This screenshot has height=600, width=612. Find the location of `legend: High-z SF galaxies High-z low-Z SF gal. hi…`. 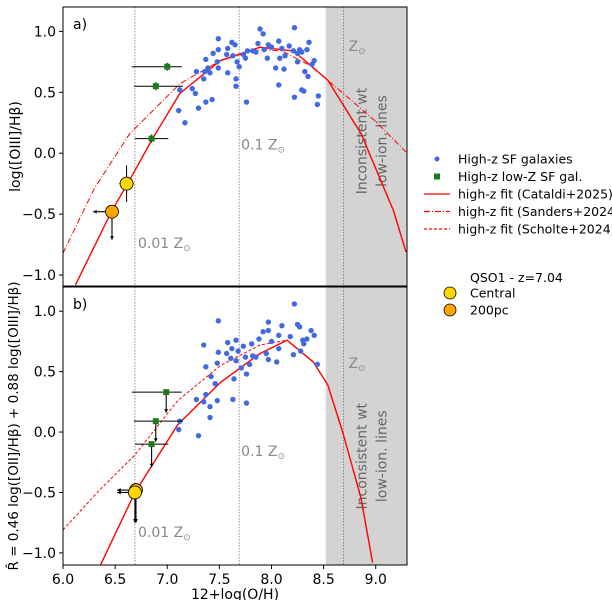

legend: High-z SF galaxies High-z low-Z SF gal. hi… is located at coordinates (518, 235).